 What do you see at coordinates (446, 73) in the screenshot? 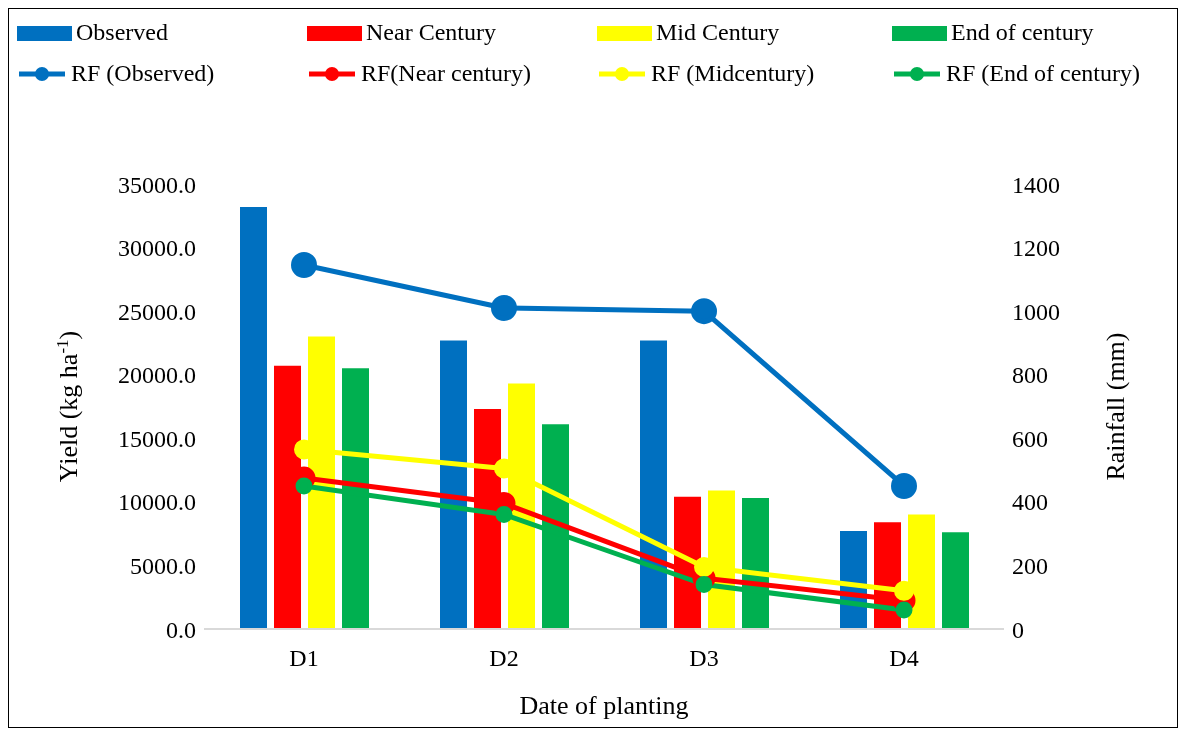
I see `legend-label: RF(Near century)` at bounding box center [446, 73].